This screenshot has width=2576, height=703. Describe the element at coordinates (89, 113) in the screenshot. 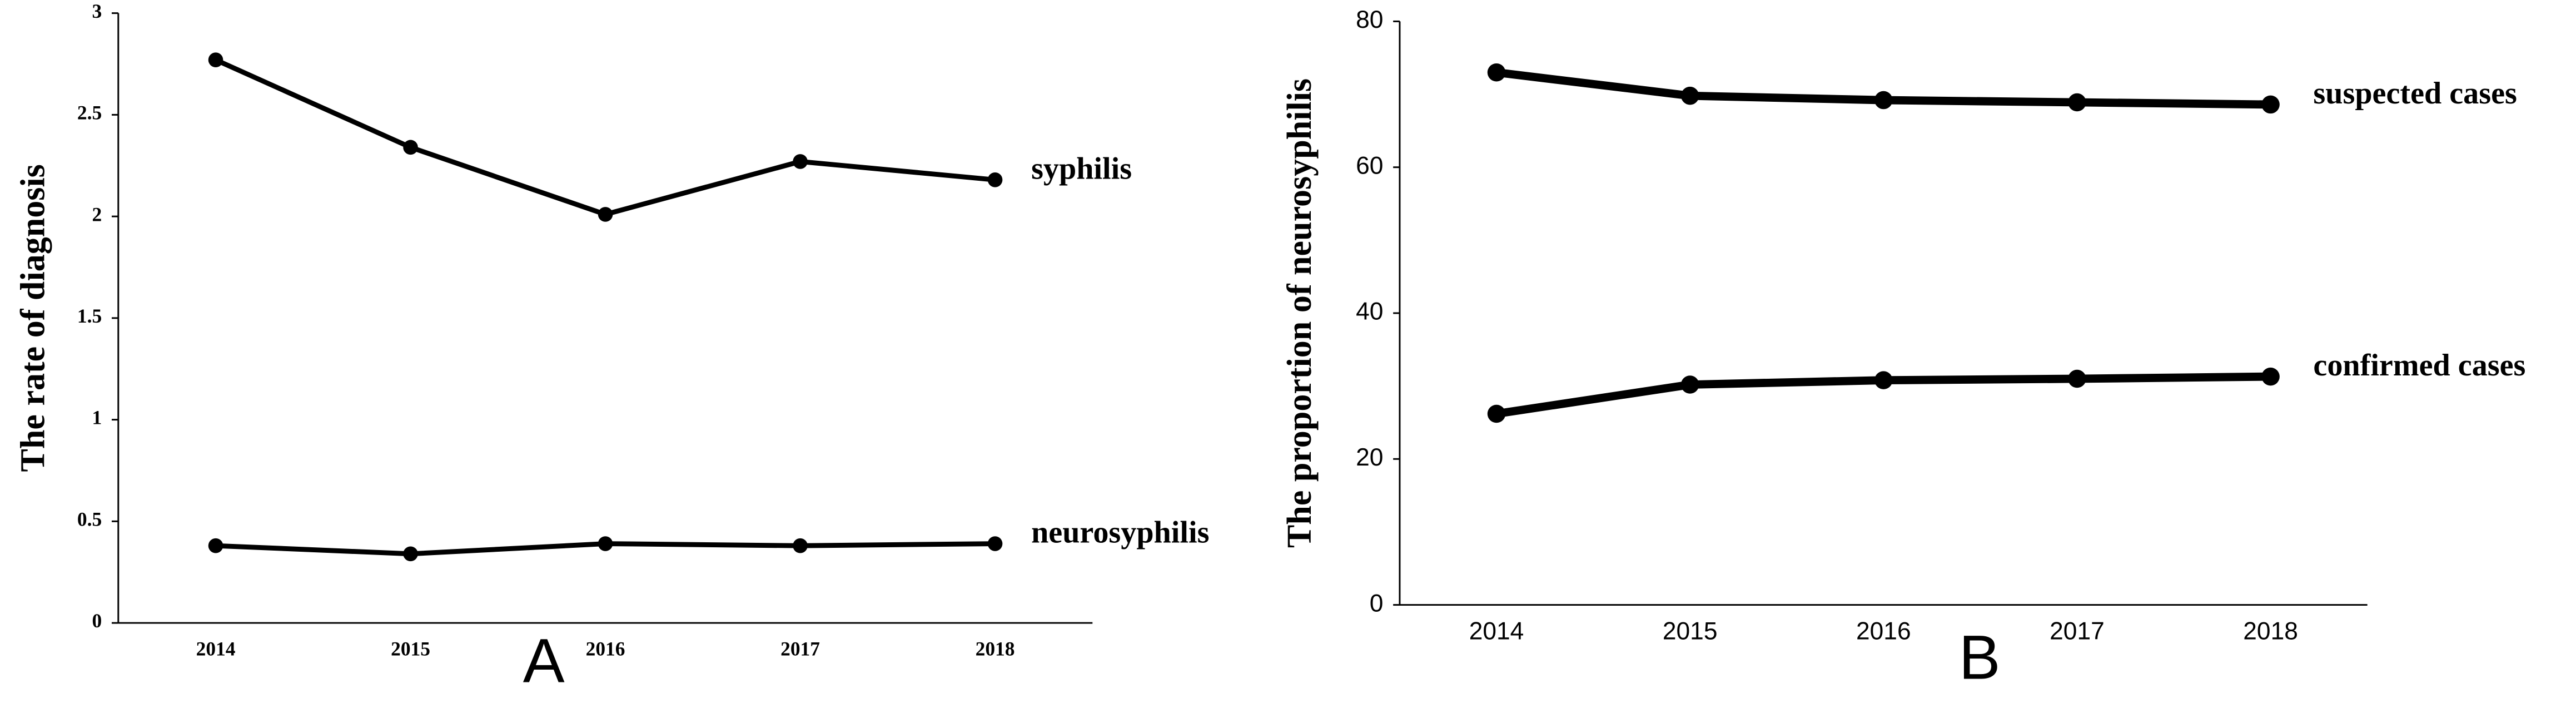

I see `y-tick-label: 2.5` at that location.